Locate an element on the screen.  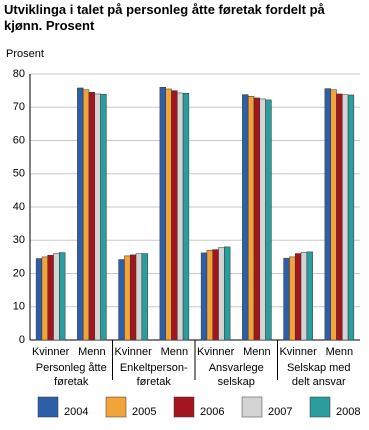
y-tick-label: 0 is located at coordinates (22, 340).